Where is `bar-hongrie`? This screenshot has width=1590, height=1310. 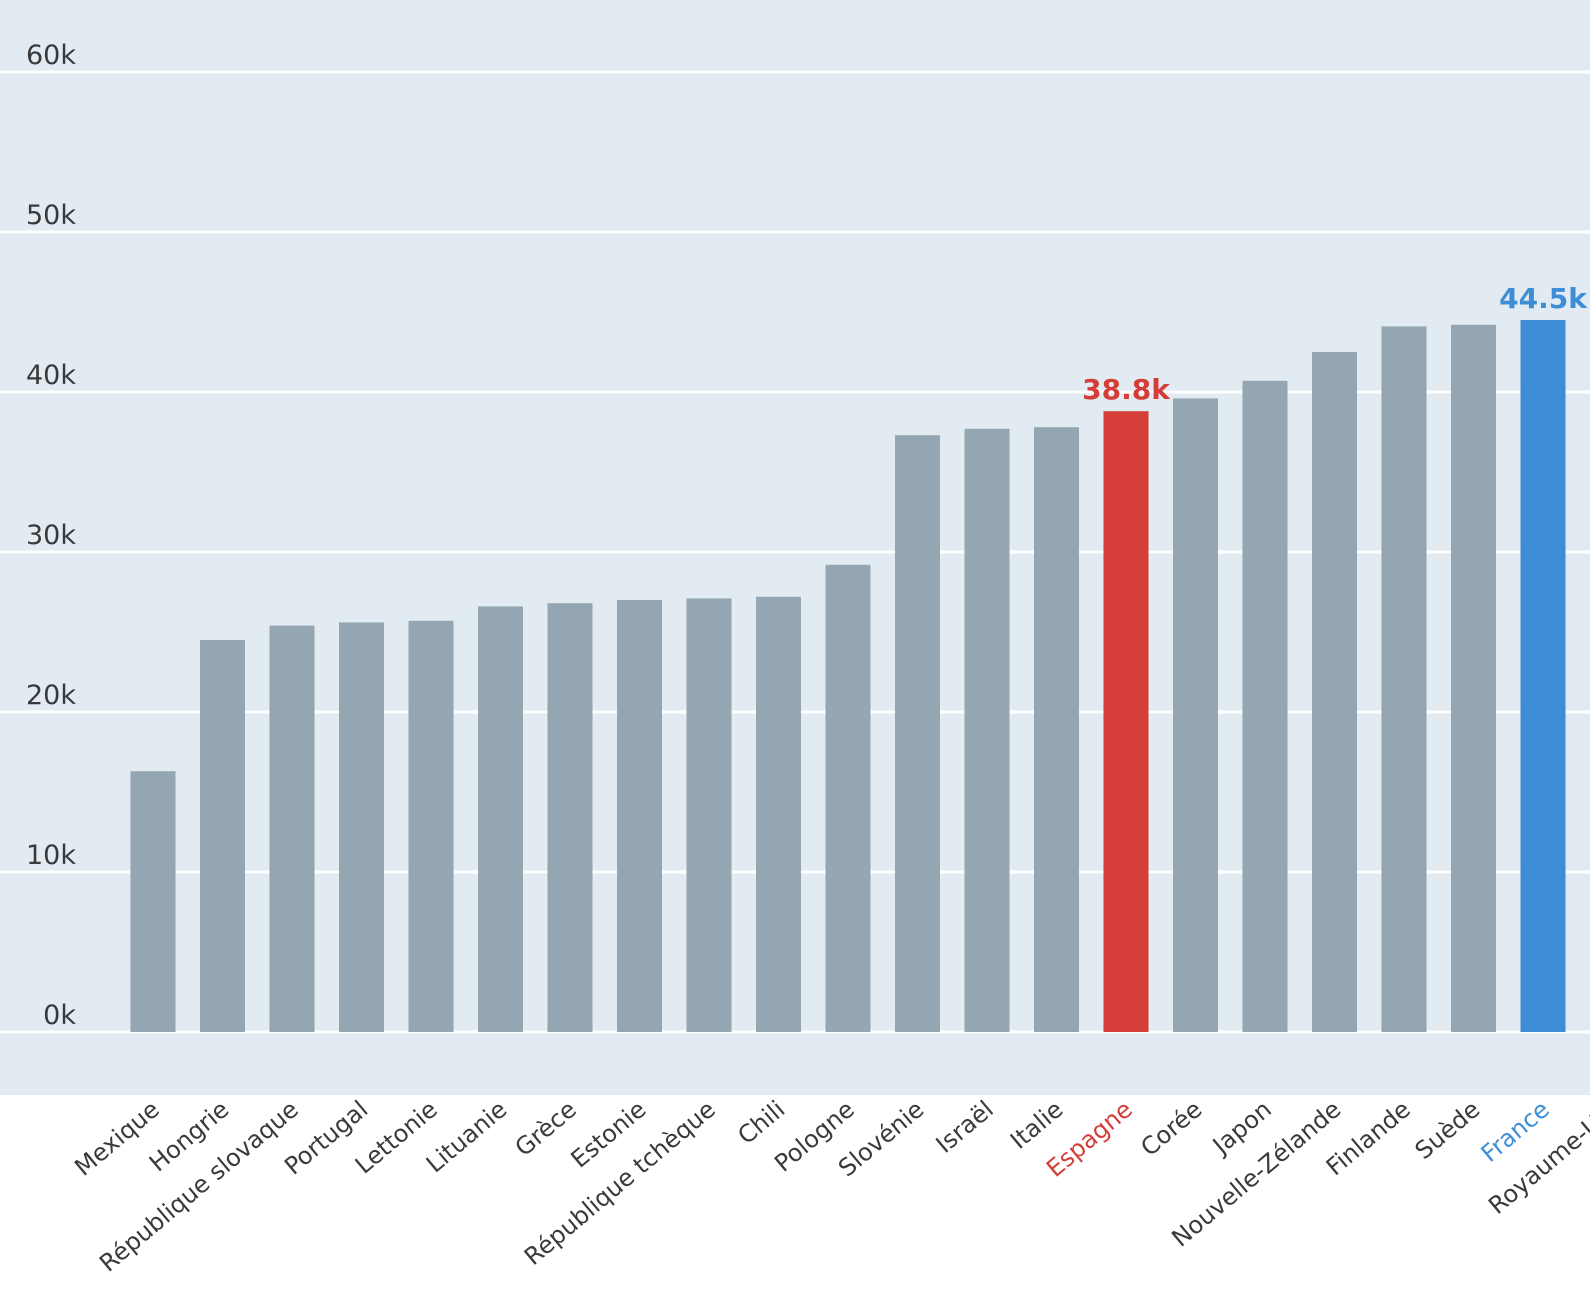
bar-hongrie is located at coordinates (222, 836).